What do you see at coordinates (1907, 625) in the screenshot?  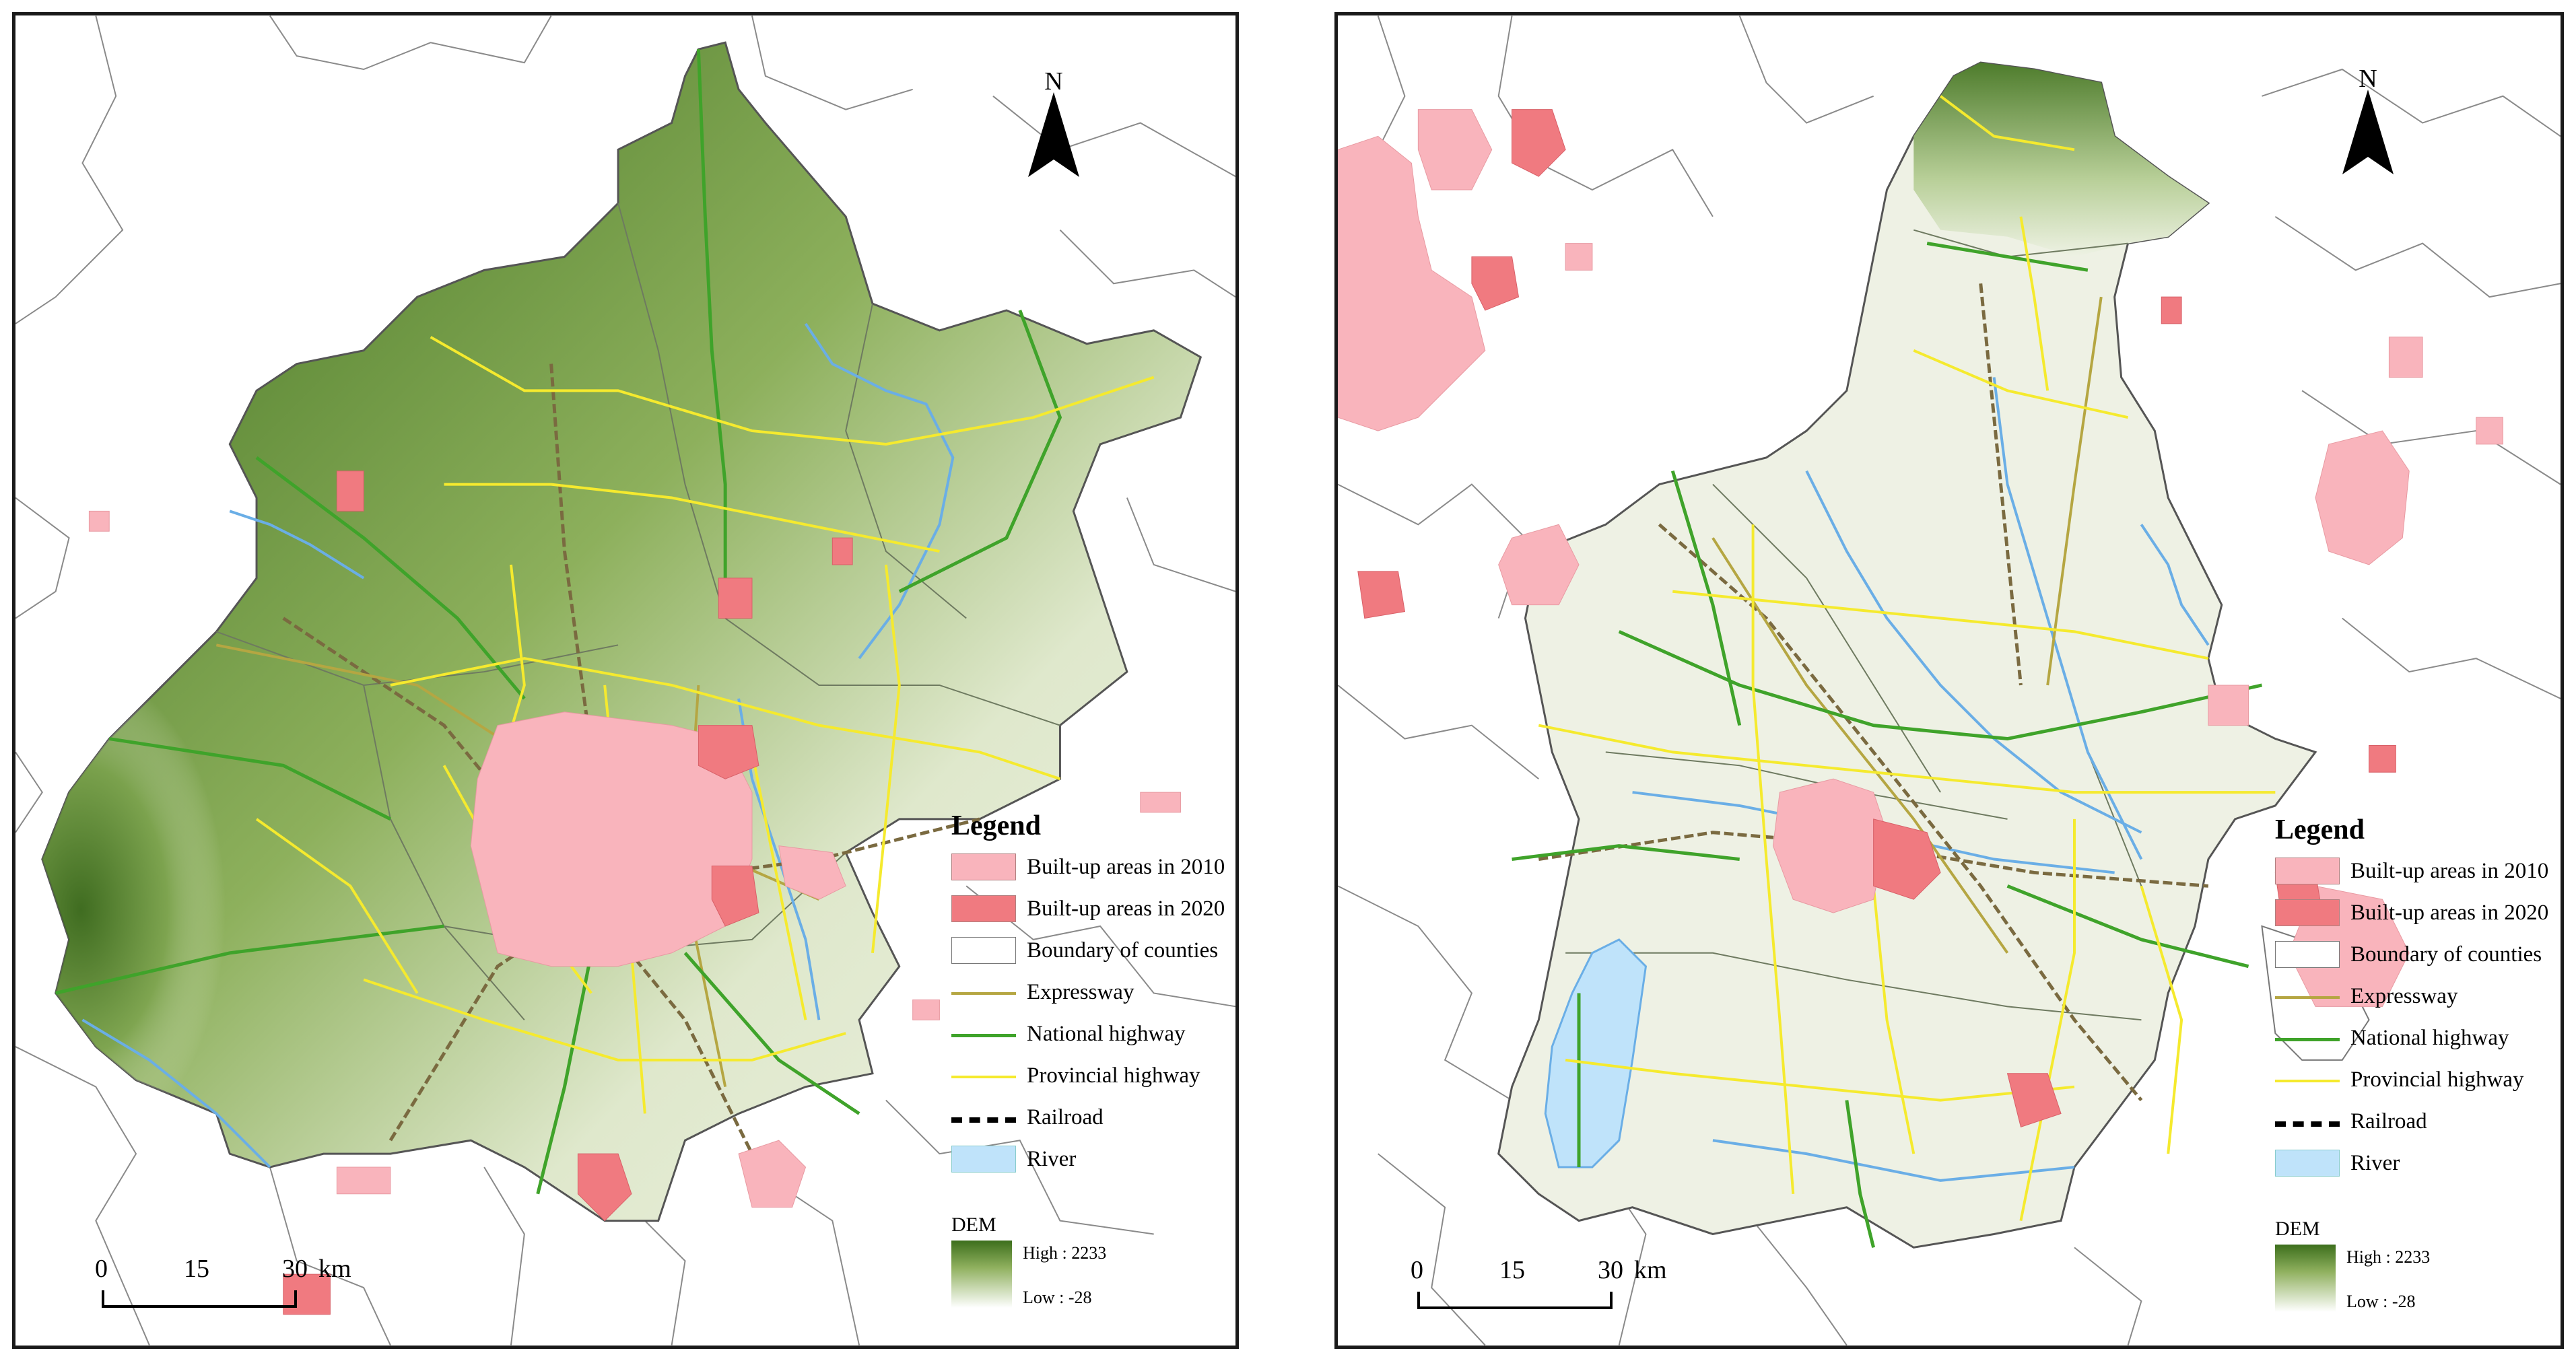 I see `expressways` at bounding box center [1907, 625].